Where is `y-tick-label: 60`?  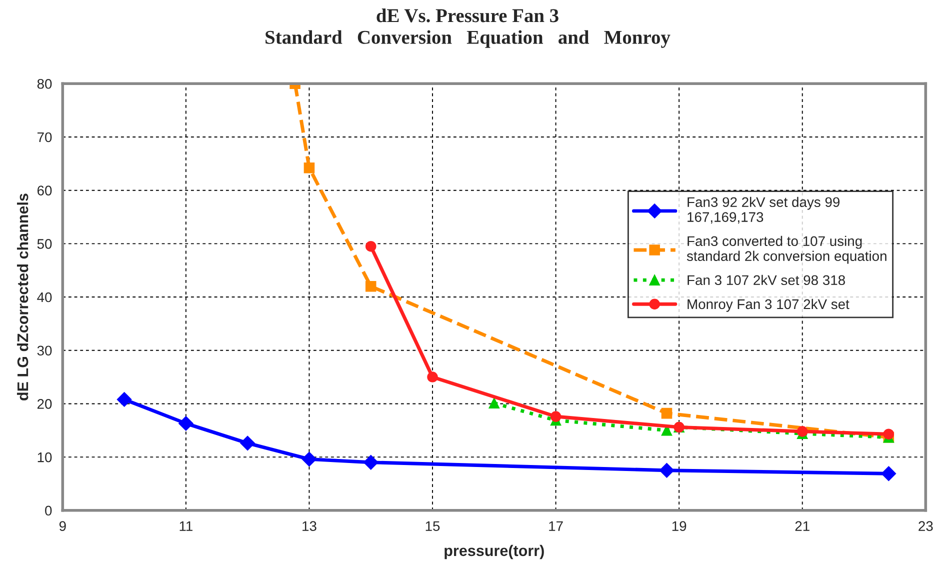
y-tick-label: 60 is located at coordinates (44, 191).